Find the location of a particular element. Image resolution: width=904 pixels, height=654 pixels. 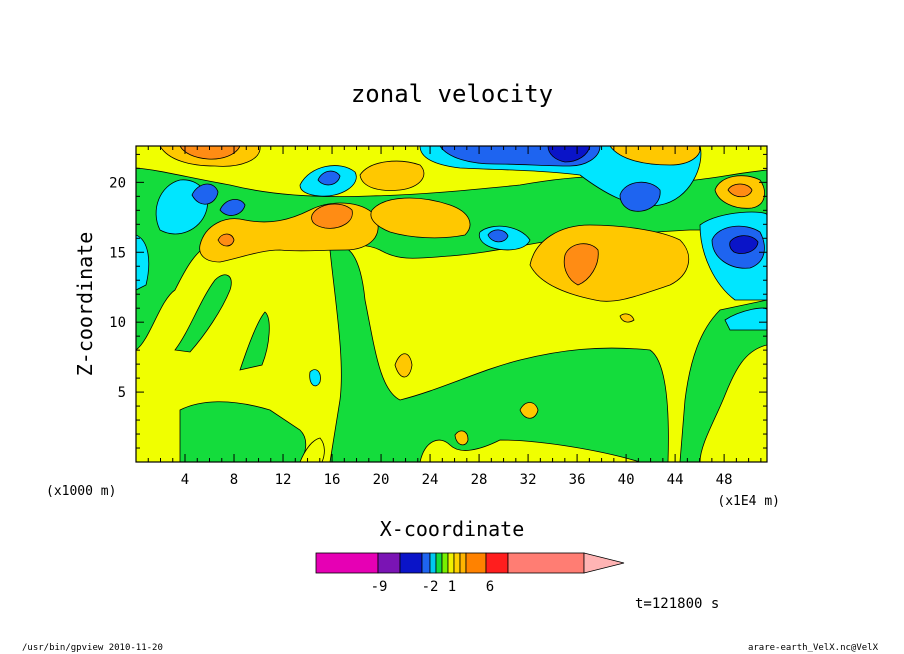

x-tick-label: 12 is located at coordinates (283, 480).